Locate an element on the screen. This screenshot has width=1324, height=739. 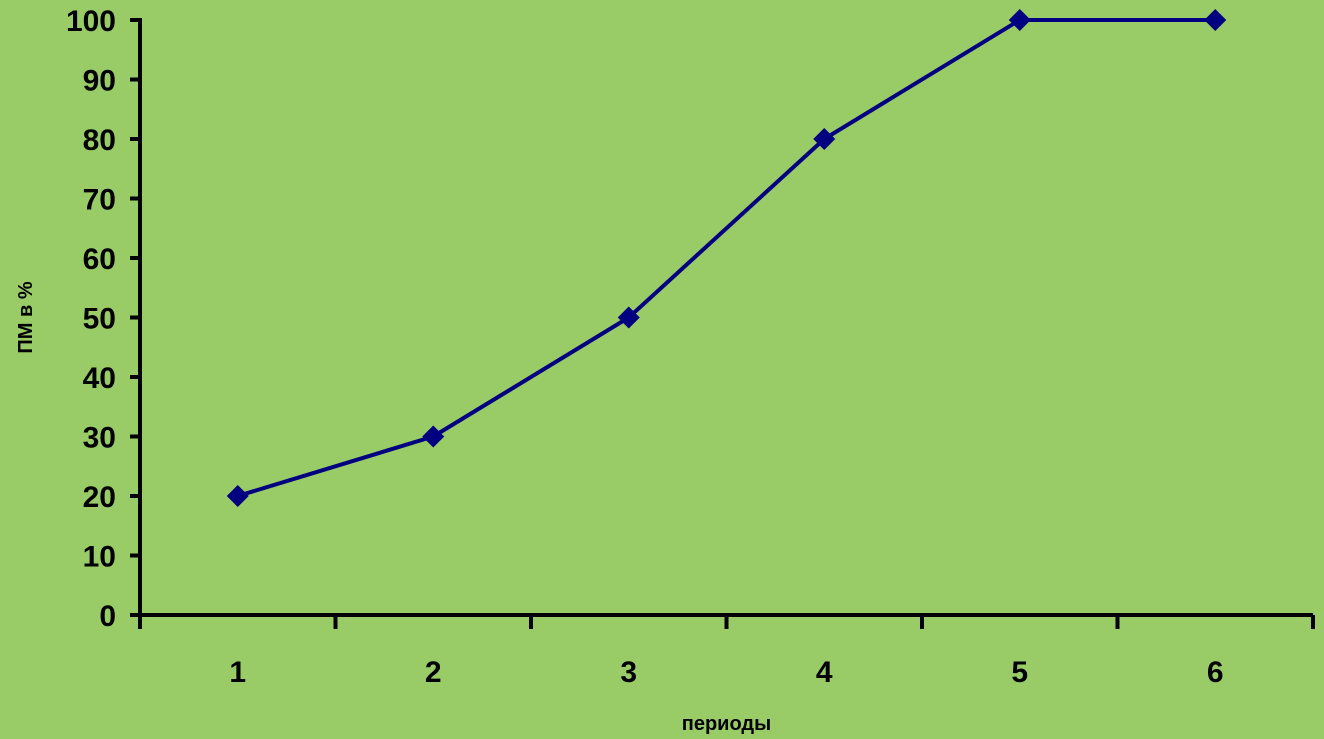
x-tick-label: 5 is located at coordinates (1019, 672).